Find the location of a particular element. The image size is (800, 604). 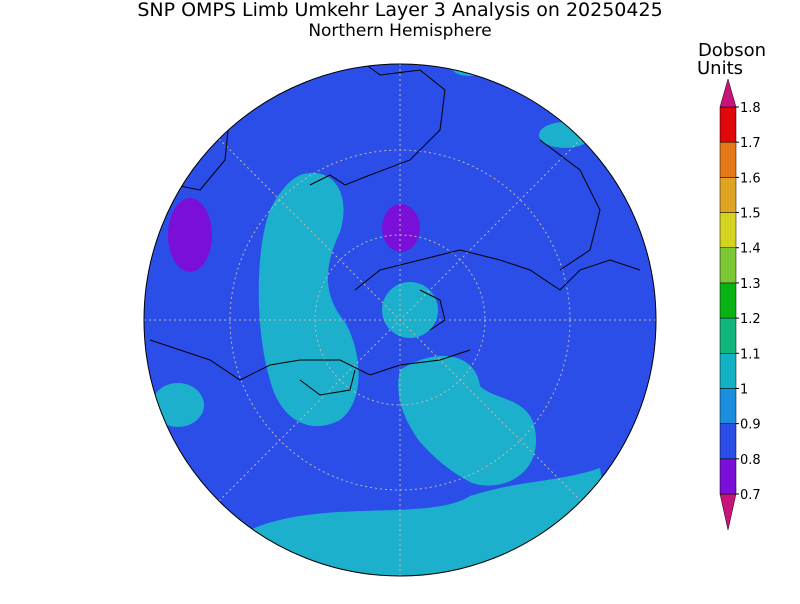

colorbar-tick-label: 1.8 is located at coordinates (750, 108).